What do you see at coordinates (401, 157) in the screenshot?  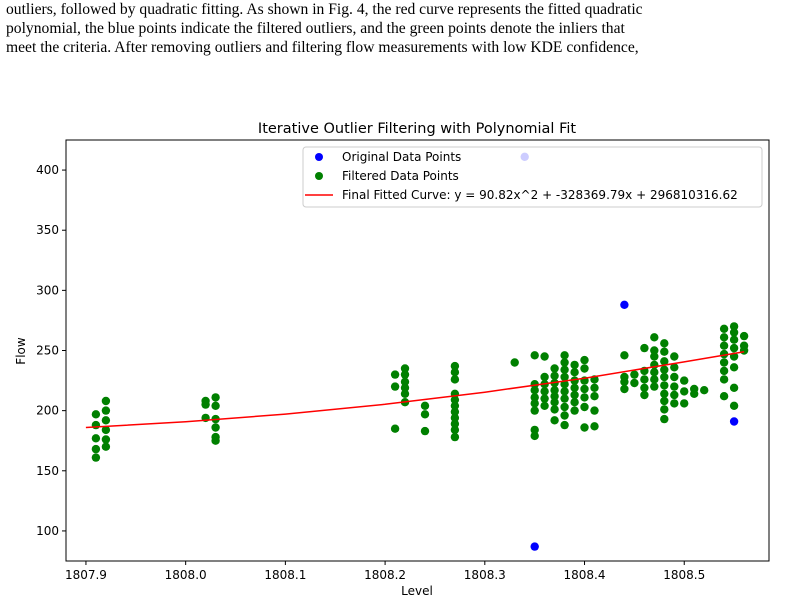 I see `legend-label-original: Original Data Points` at bounding box center [401, 157].